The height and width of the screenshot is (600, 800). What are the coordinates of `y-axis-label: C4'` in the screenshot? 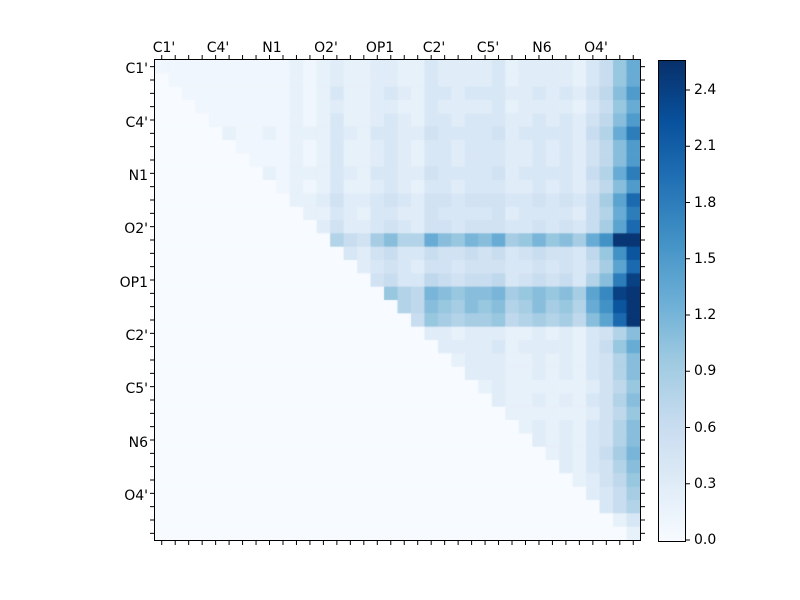 It's located at (136, 123).